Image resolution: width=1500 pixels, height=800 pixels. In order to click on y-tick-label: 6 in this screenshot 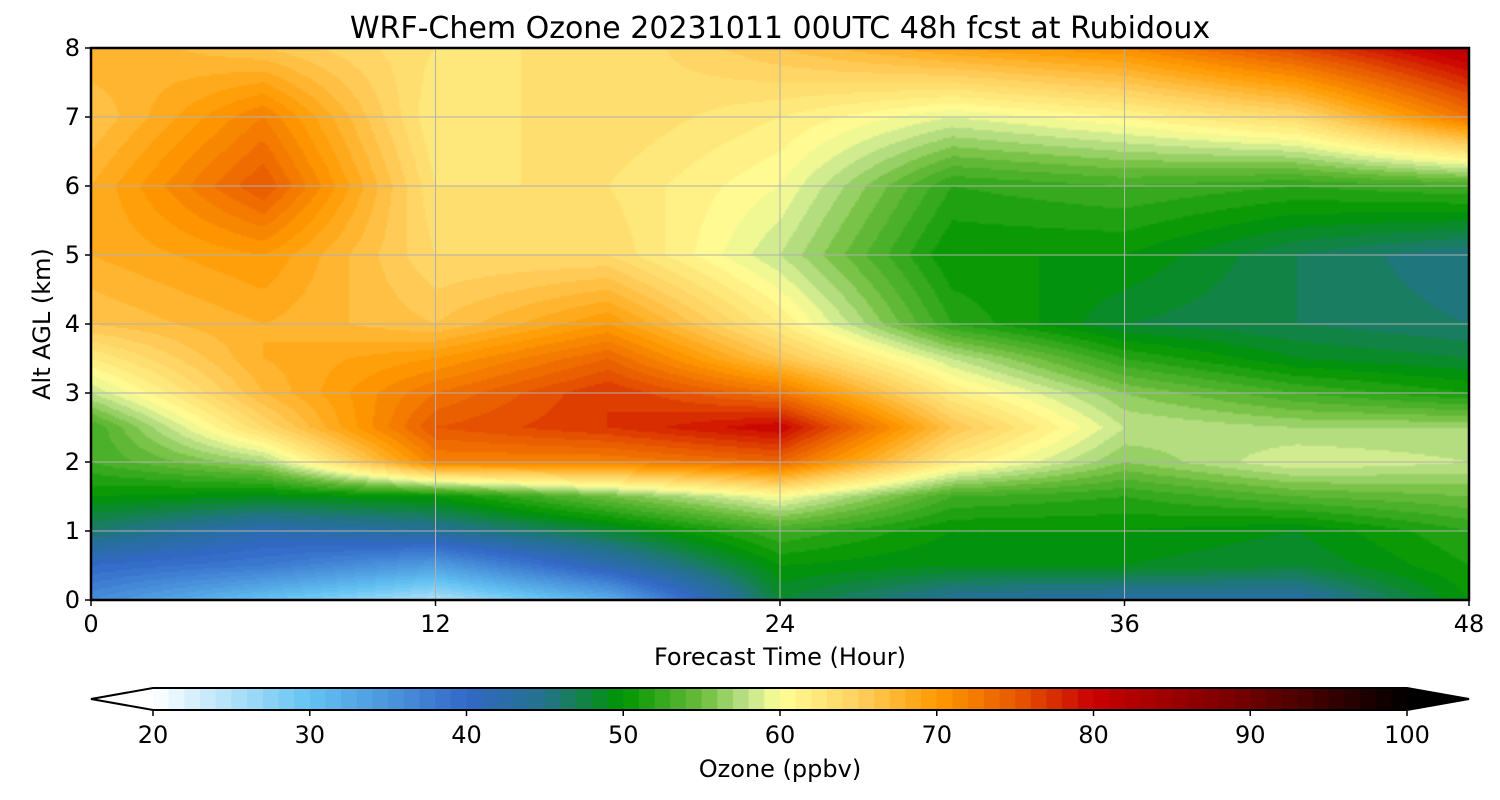, I will do `click(72, 186)`.